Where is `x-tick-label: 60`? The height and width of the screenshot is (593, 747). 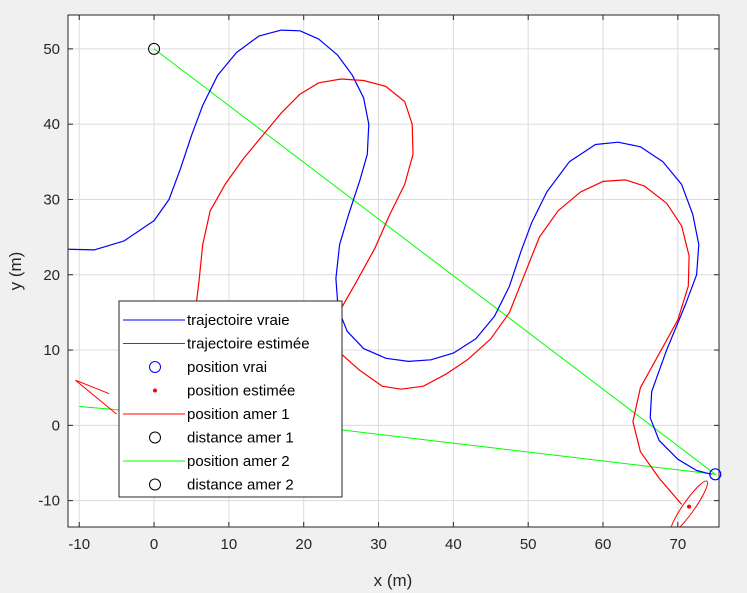 x-tick-label: 60 is located at coordinates (603, 544).